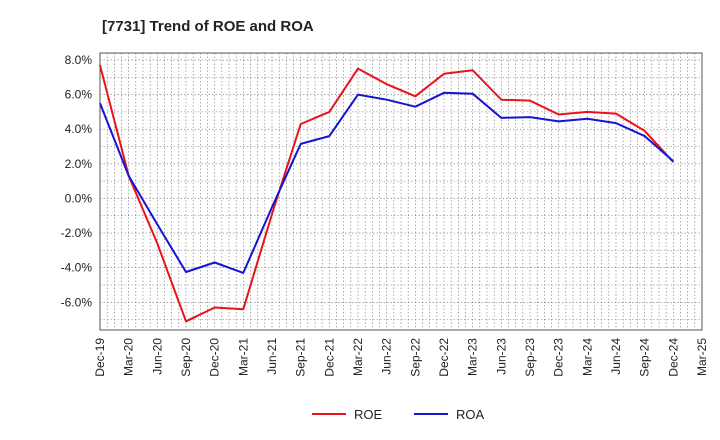  What do you see at coordinates (301, 357) in the screenshot?
I see `x-tick-label: Sep-21` at bounding box center [301, 357].